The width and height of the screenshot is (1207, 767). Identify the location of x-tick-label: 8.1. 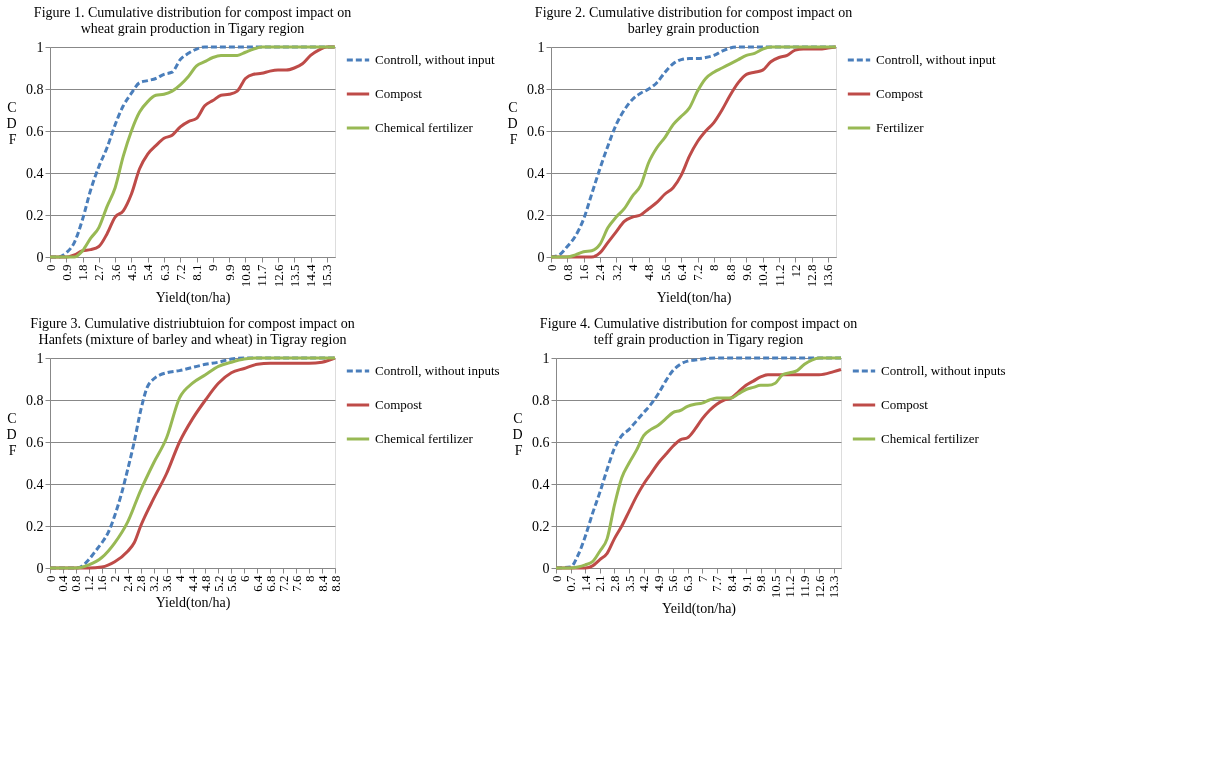
(197, 272).